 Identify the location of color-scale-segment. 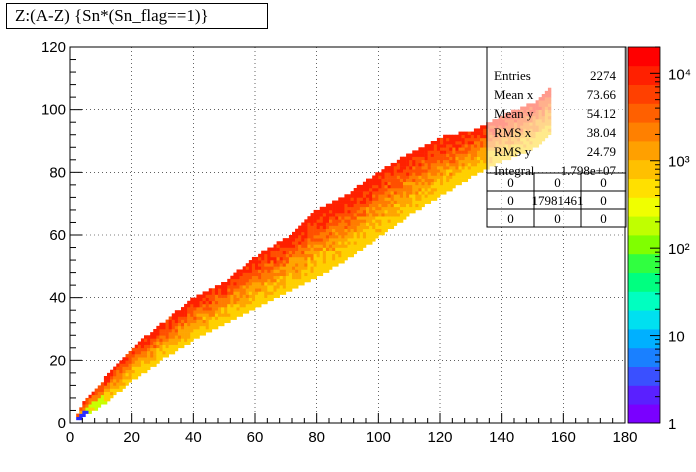
(644, 57).